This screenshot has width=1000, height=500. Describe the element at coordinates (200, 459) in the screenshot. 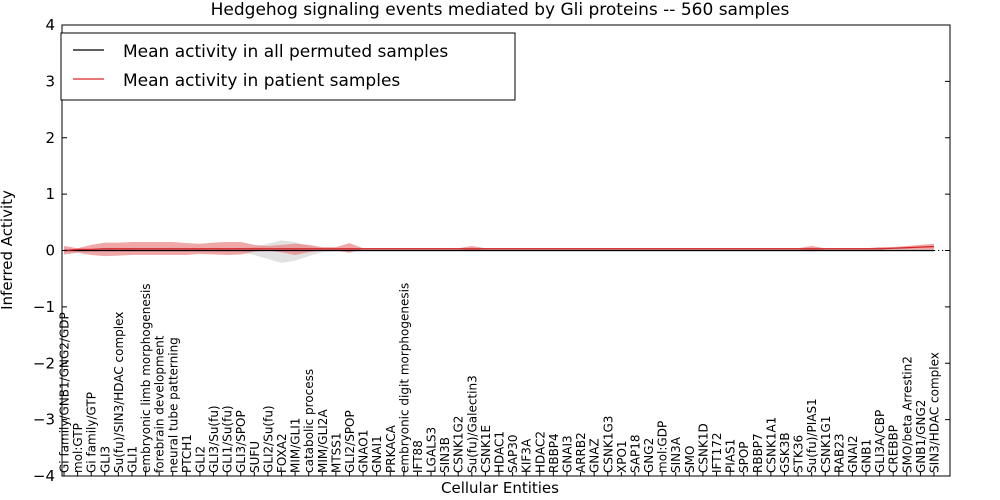

I see `x-tick-label: GLI2` at that location.